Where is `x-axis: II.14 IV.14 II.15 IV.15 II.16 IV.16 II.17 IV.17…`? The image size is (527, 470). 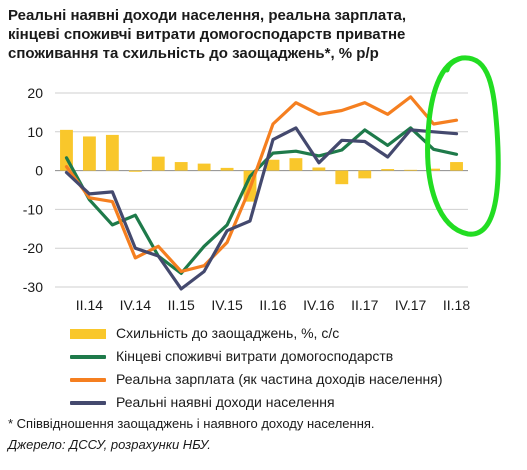
x-axis: II.14 IV.14 II.15 IV.15 II.16 IV.16 II.17 IV.17… is located at coordinates (273, 305).